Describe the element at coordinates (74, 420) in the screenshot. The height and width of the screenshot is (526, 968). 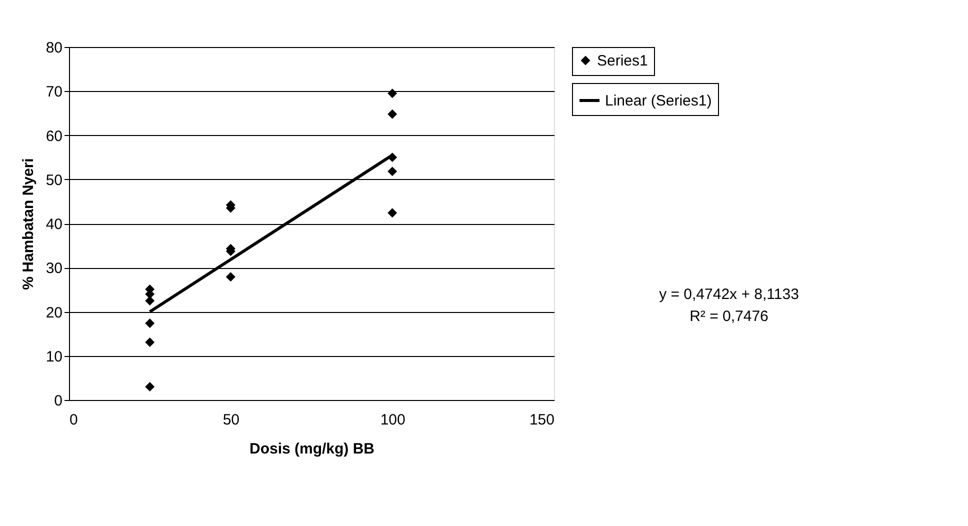
I see `x-tick-label: 0` at that location.